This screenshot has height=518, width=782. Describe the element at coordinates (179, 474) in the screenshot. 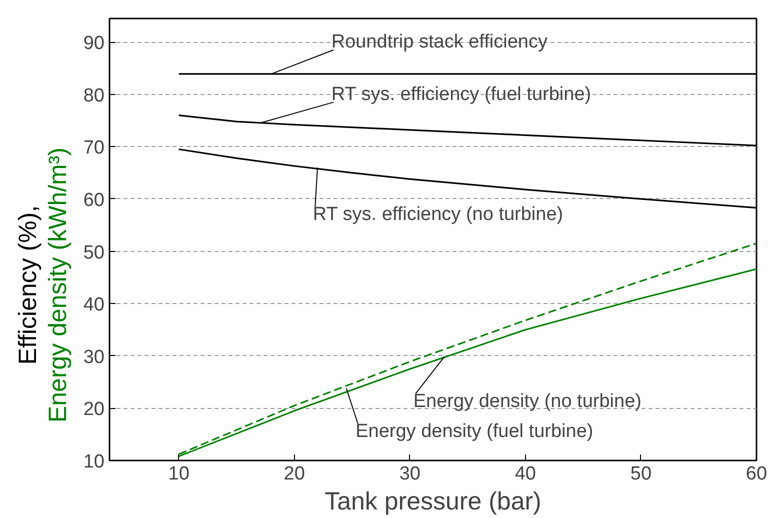

I see `x-tick-label: 10` at that location.